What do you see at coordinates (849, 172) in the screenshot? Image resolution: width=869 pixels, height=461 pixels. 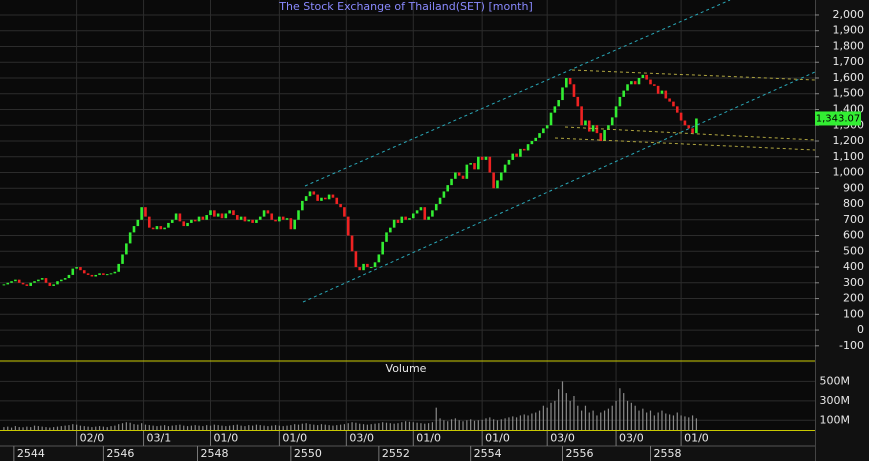 I see `y-tick-label: 1,000` at bounding box center [849, 172].